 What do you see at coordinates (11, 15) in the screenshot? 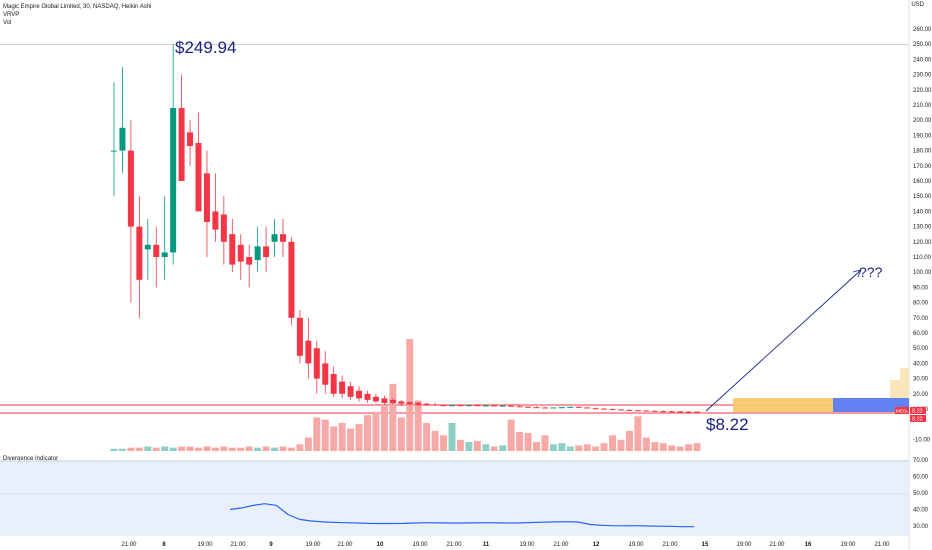
I see `vrvp-legend: VRVP` at bounding box center [11, 15].